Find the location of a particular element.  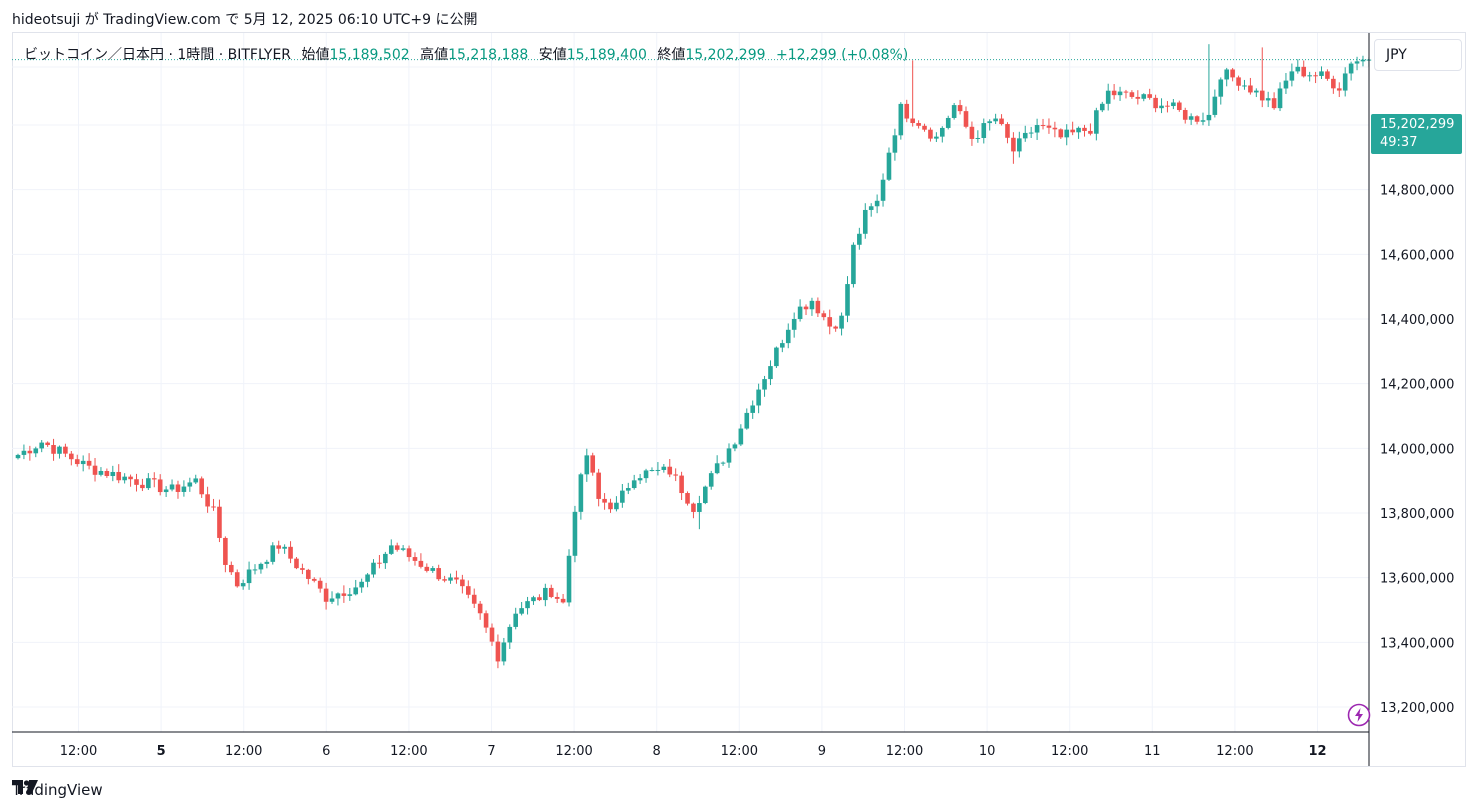

price-tick-label: 14,200,000 is located at coordinates (1417, 385).